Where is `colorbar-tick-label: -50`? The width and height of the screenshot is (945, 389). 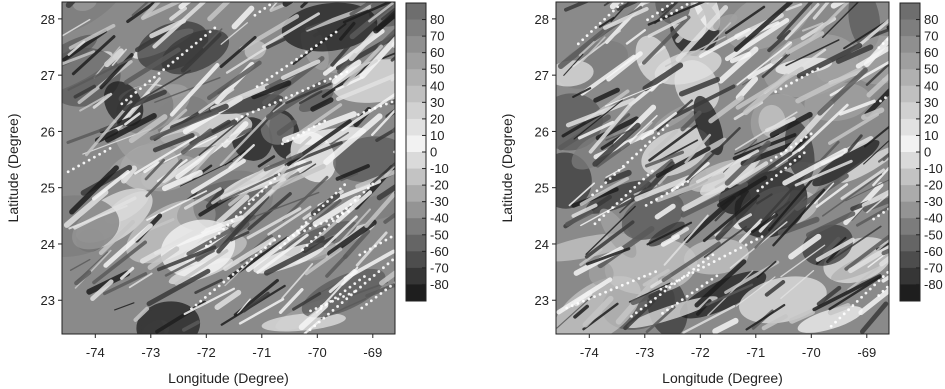 colorbar-tick-label: -50 is located at coordinates (933, 234).